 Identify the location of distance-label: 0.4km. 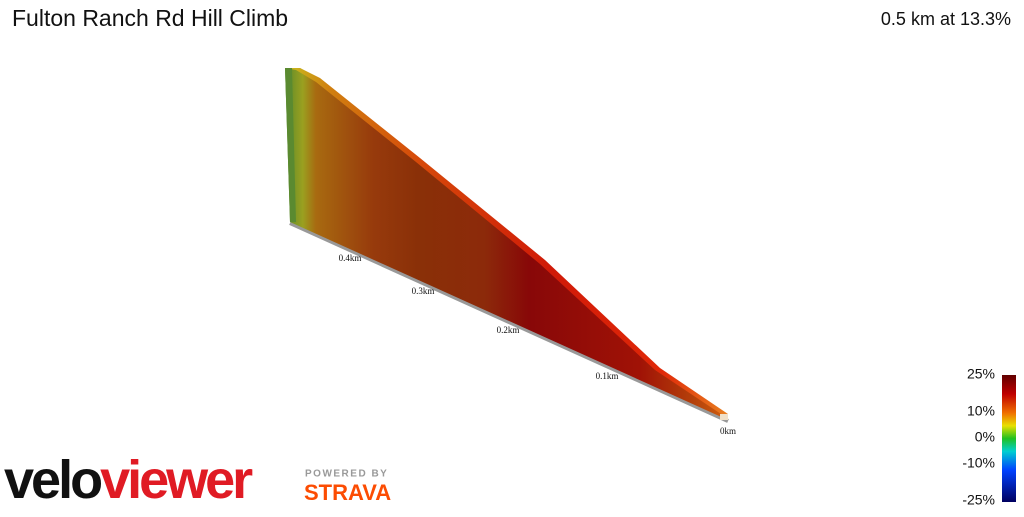
(350, 258).